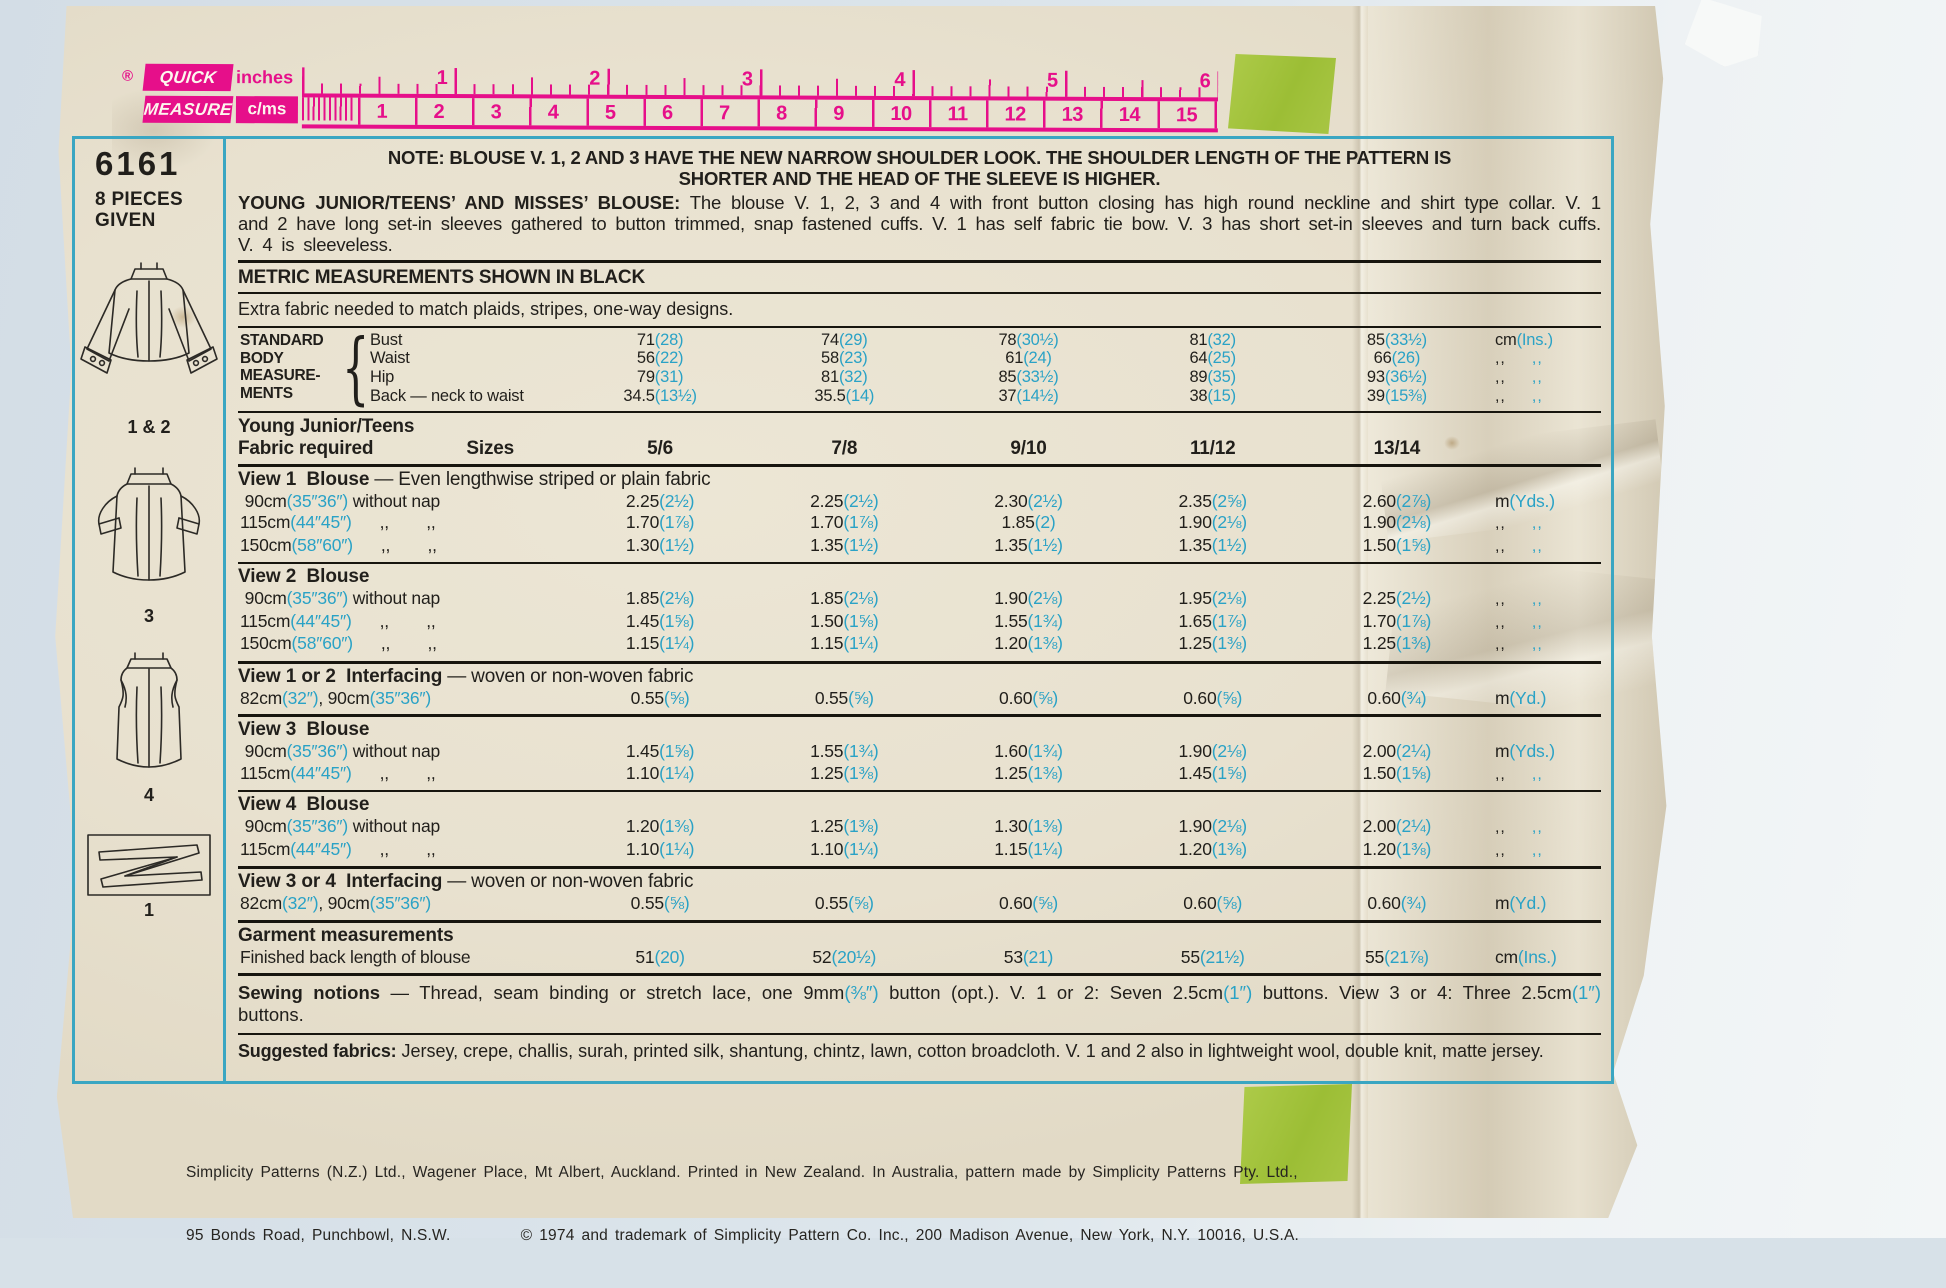 The height and width of the screenshot is (1288, 1946). I want to click on row-label: 150cm(58″60″) ,, ,,, so click(403, 546).